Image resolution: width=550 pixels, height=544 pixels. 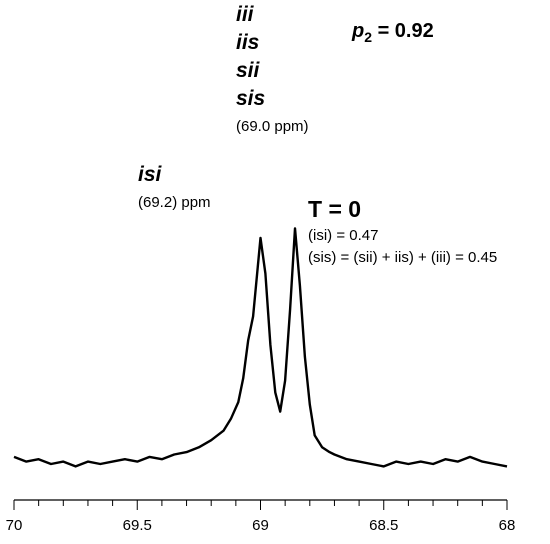 I want to click on label-iis: iis, so click(x=248, y=42).